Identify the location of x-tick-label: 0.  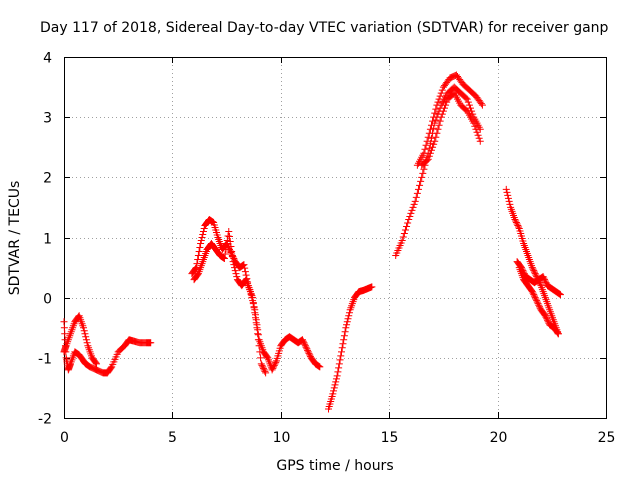
(64, 438).